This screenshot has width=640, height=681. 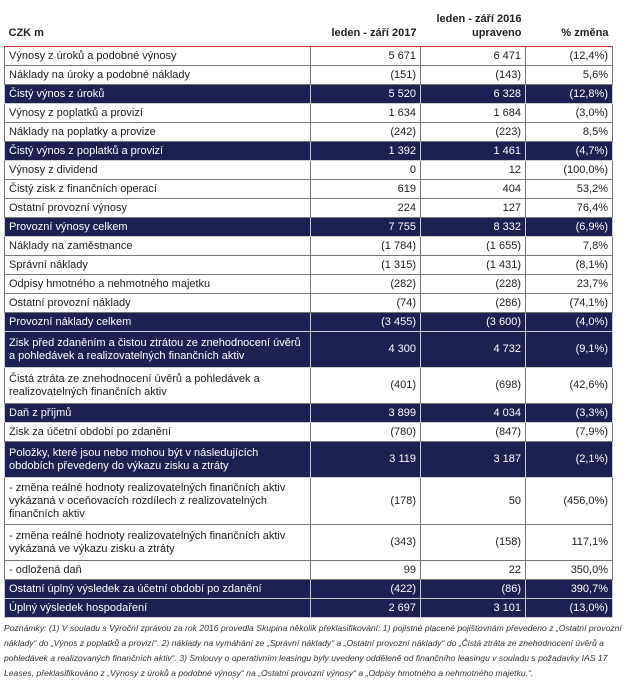 I want to click on table-row: Náklady na zaměstnance (1 784) (1 655) 7,8%, so click(x=308, y=246).